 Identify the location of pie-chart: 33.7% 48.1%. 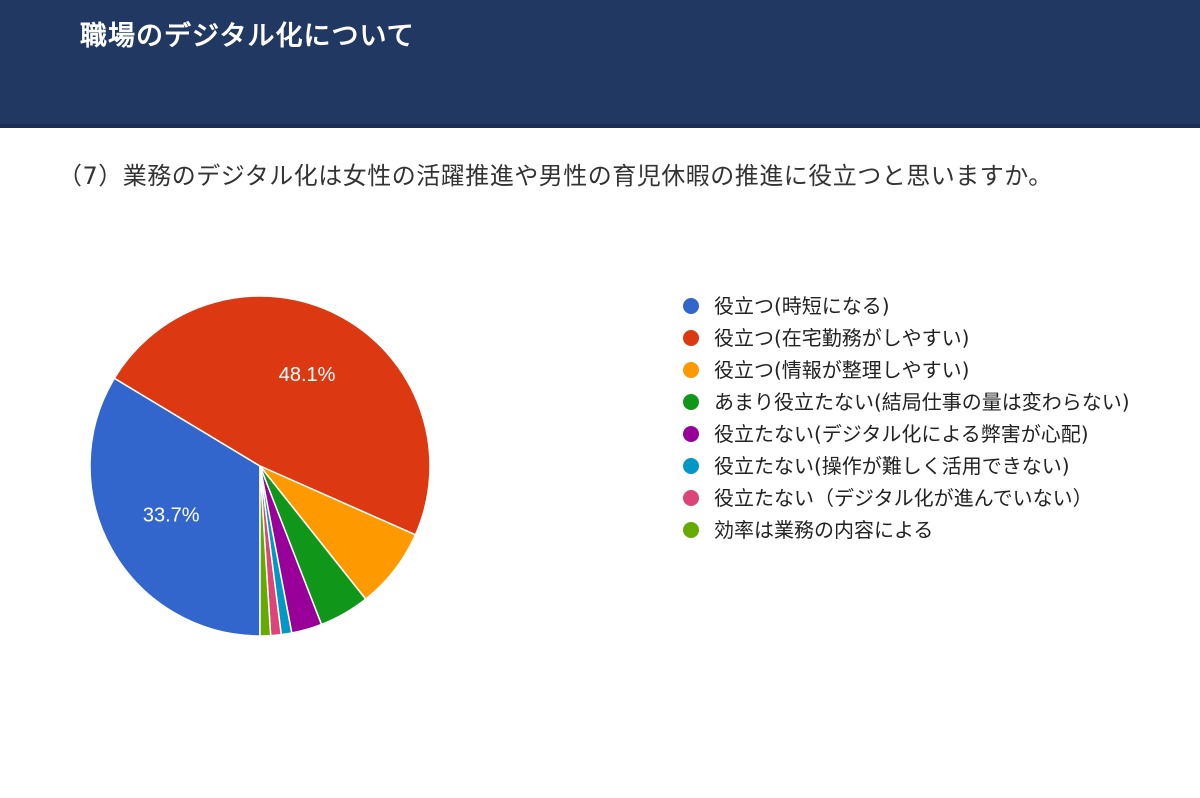
(260, 466).